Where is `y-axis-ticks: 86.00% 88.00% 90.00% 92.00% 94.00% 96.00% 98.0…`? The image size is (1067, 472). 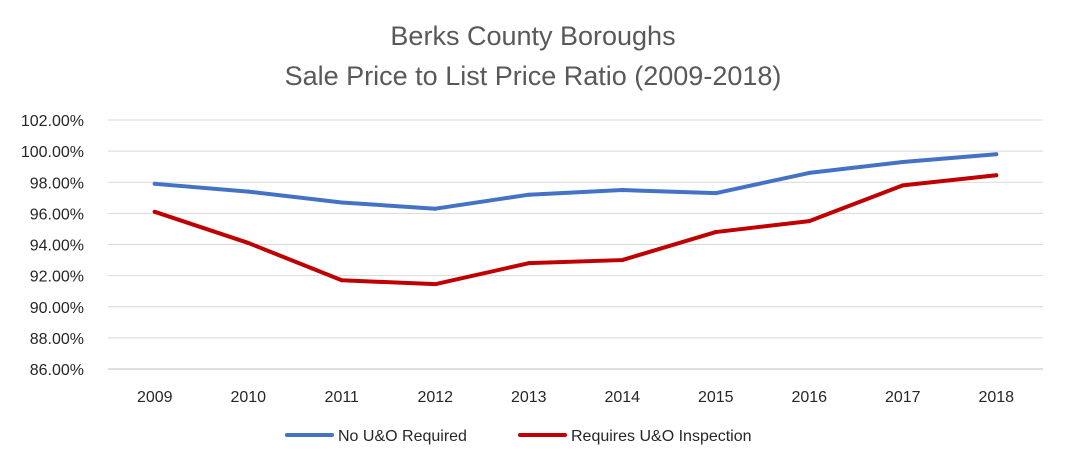
y-axis-ticks: 86.00% 88.00% 90.00% 92.00% 94.00% 96.00% 98.0… is located at coordinates (52, 246).